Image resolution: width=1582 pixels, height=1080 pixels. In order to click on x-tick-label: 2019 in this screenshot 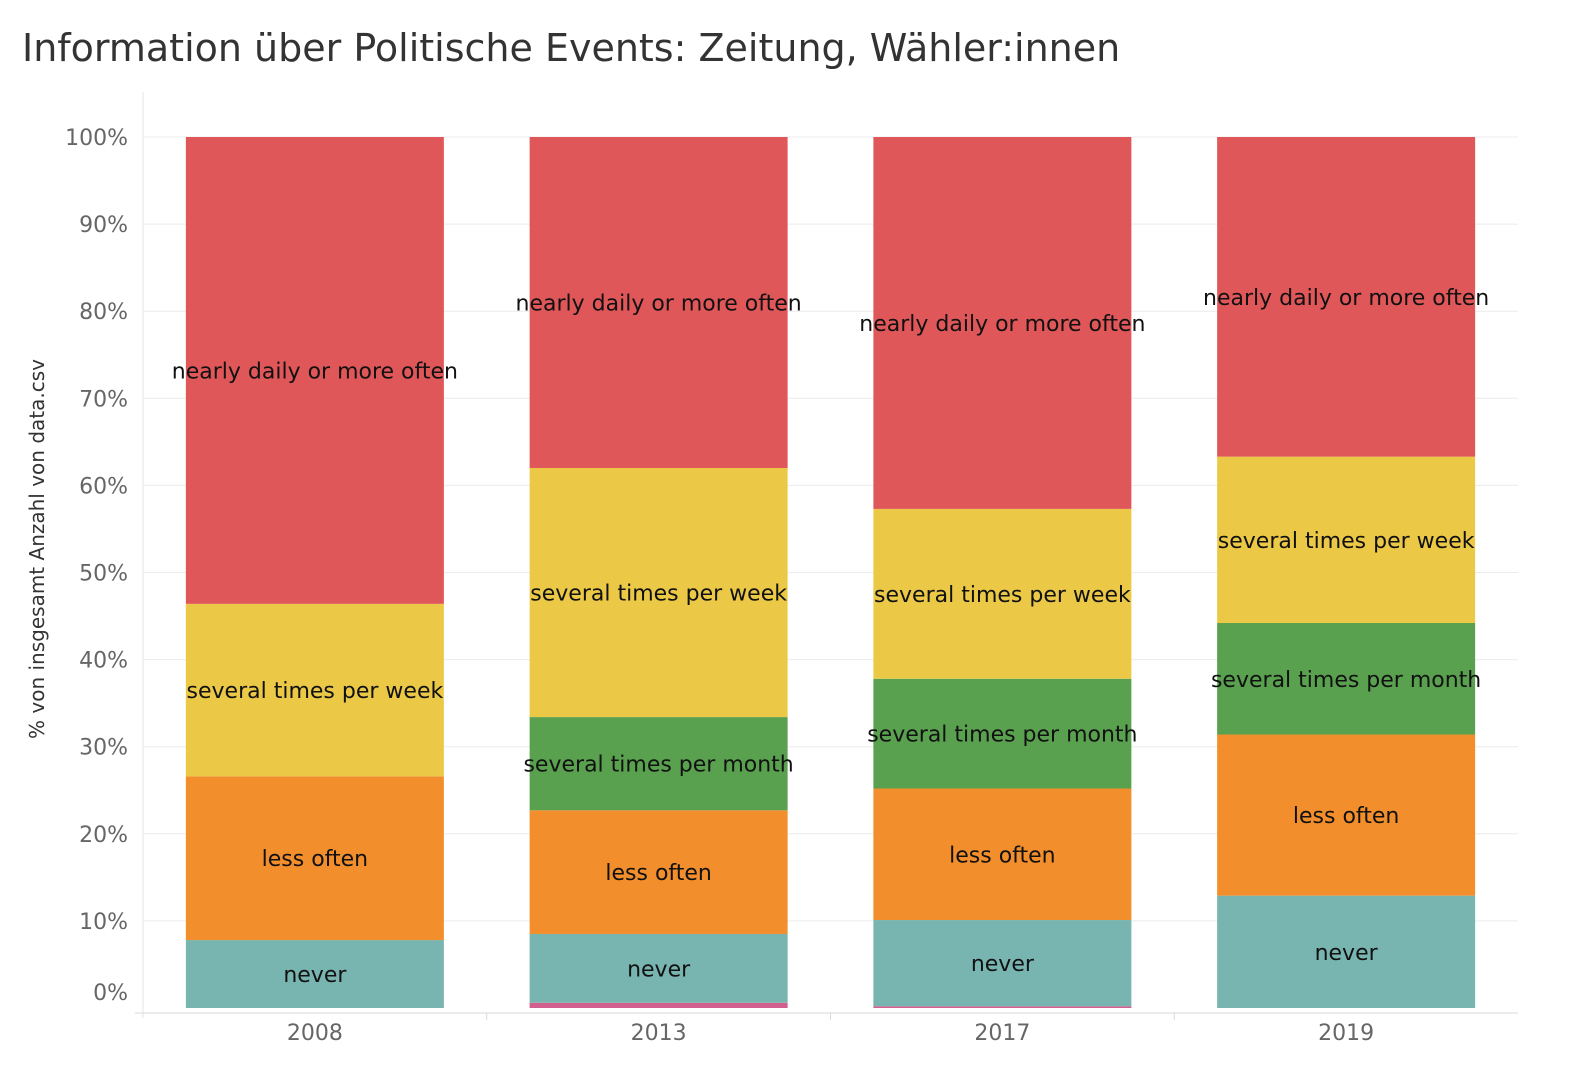, I will do `click(1346, 1033)`.